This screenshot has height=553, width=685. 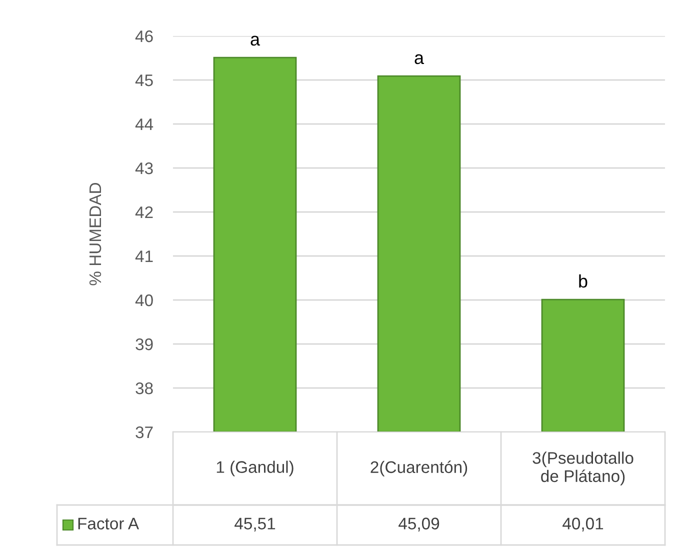 What do you see at coordinates (144, 432) in the screenshot?
I see `y-tick-label: 37` at bounding box center [144, 432].